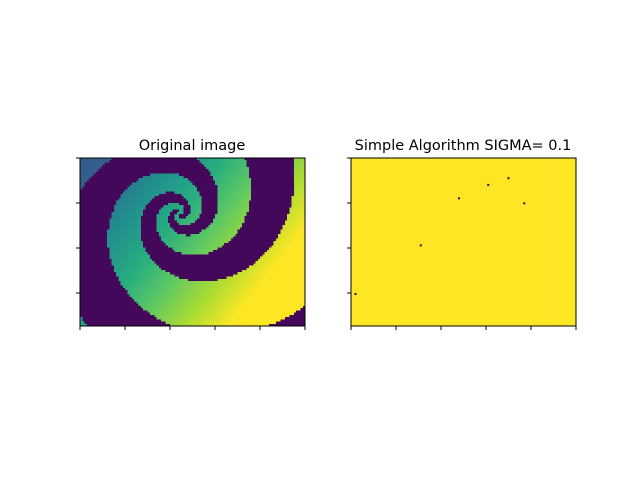 The width and height of the screenshot is (640, 480). I want to click on simple-algorithm-ticks, so click(462, 243).